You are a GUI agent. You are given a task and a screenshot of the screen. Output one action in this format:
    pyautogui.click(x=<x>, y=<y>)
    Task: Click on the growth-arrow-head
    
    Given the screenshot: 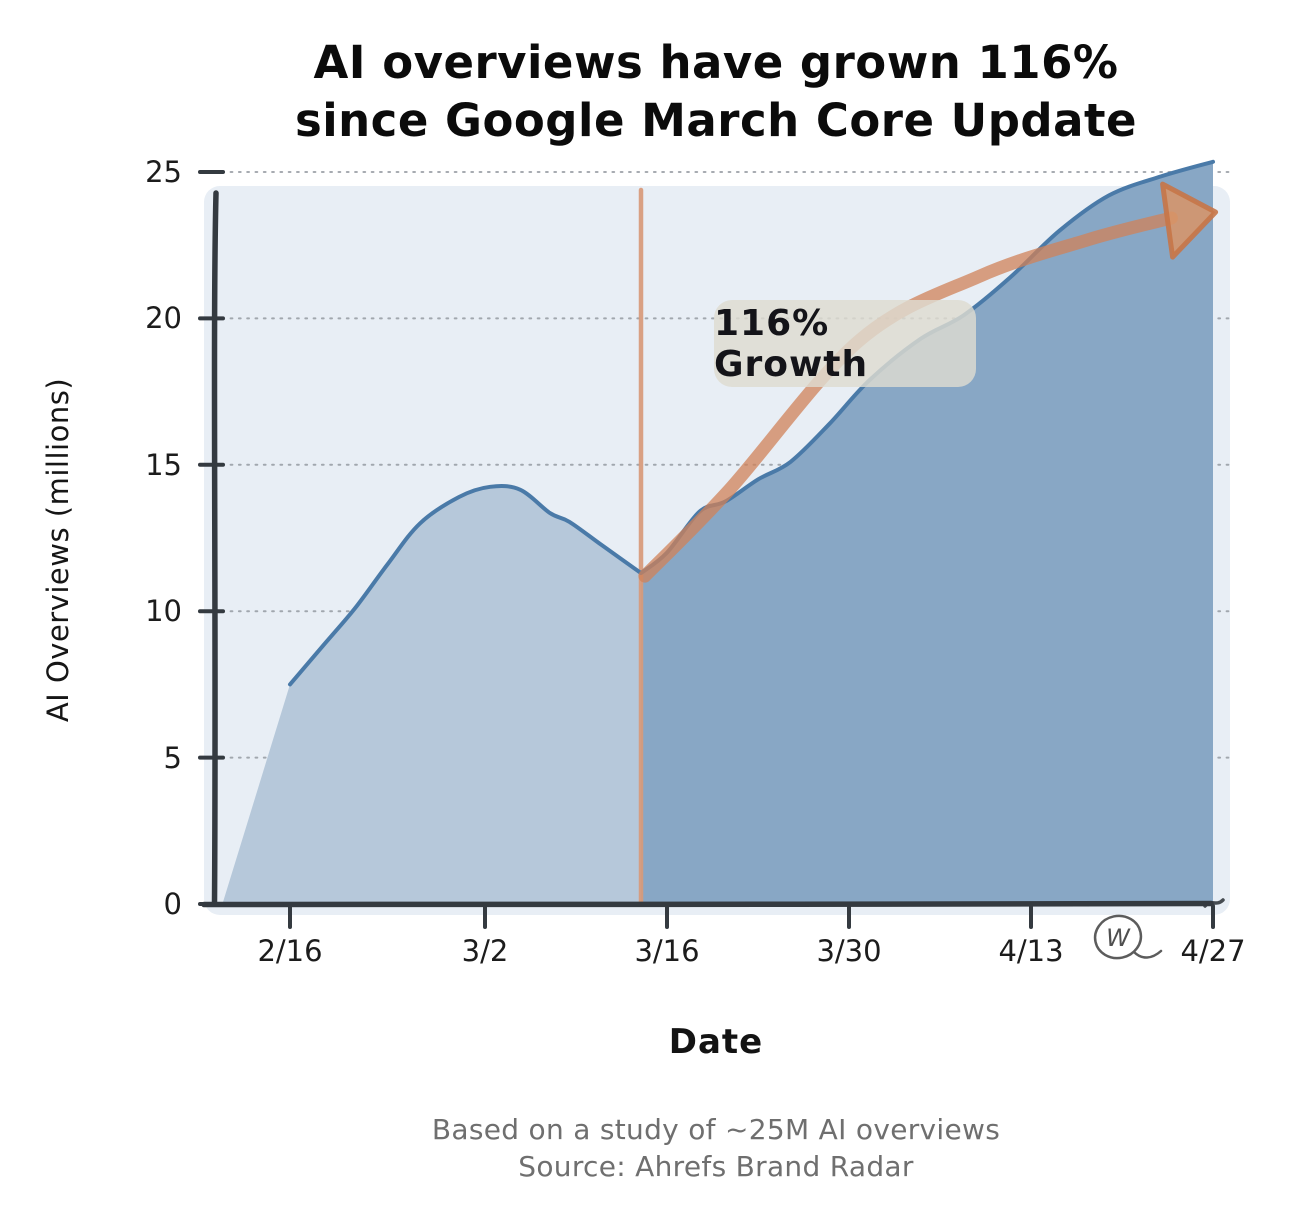 What is the action you would take?
    pyautogui.click(x=1189, y=220)
    